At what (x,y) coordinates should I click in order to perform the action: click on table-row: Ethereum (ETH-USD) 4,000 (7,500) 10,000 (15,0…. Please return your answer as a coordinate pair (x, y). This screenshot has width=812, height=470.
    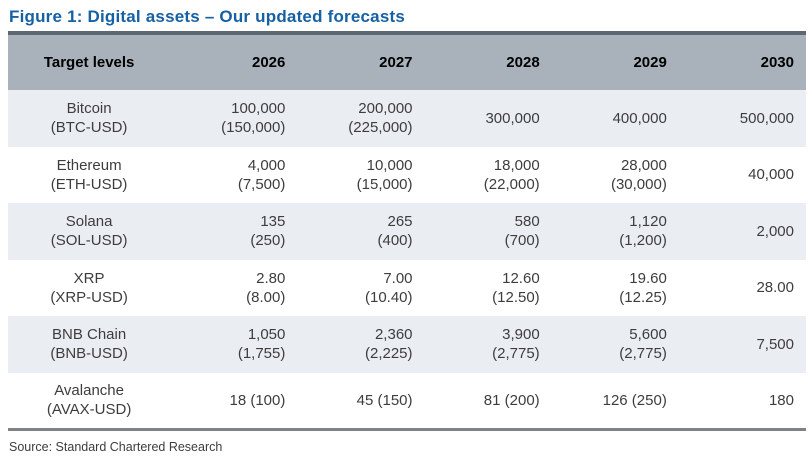
    Looking at the image, I should click on (407, 175).